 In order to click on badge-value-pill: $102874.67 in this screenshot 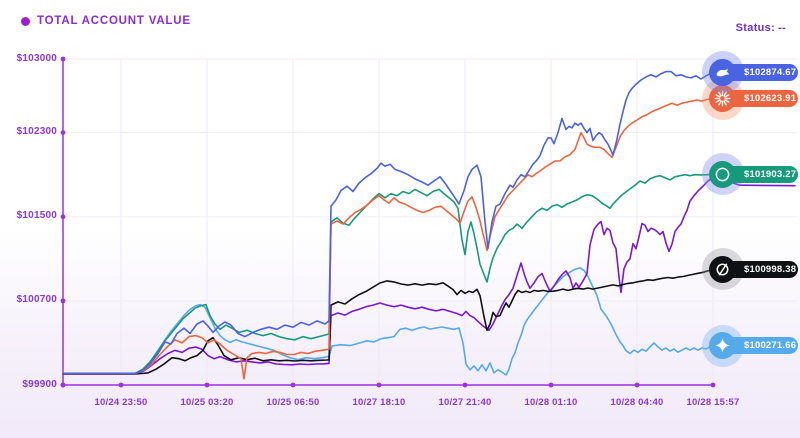, I will do `click(758, 72)`.